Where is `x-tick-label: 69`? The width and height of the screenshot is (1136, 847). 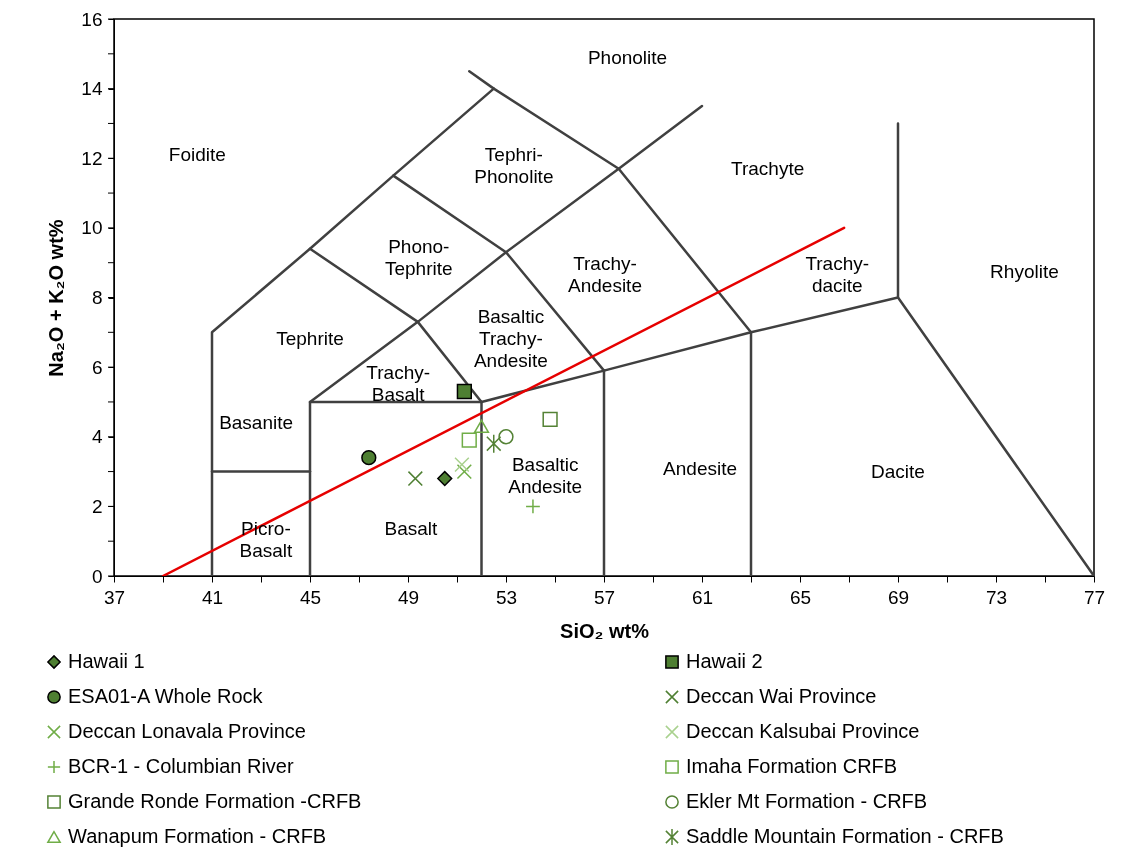 x-tick-label: 69 is located at coordinates (898, 597).